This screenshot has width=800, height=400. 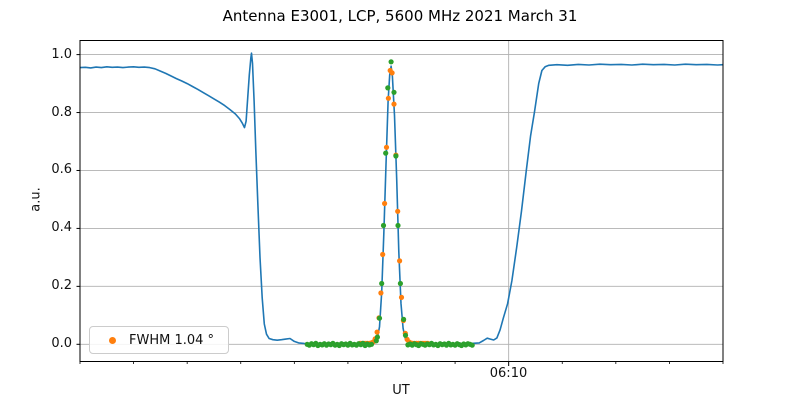 I want to click on y-axis-label: a.u., so click(x=36, y=199).